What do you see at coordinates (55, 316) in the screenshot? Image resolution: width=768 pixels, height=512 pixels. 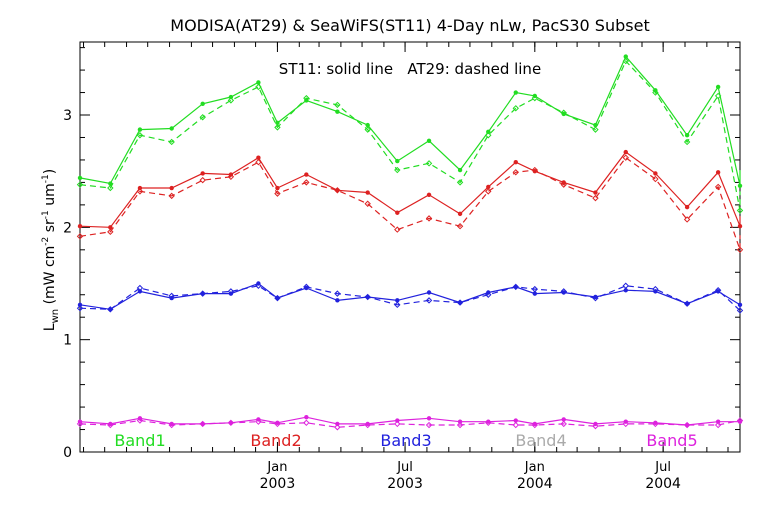 I see `y-label-sub: wn` at bounding box center [55, 316].